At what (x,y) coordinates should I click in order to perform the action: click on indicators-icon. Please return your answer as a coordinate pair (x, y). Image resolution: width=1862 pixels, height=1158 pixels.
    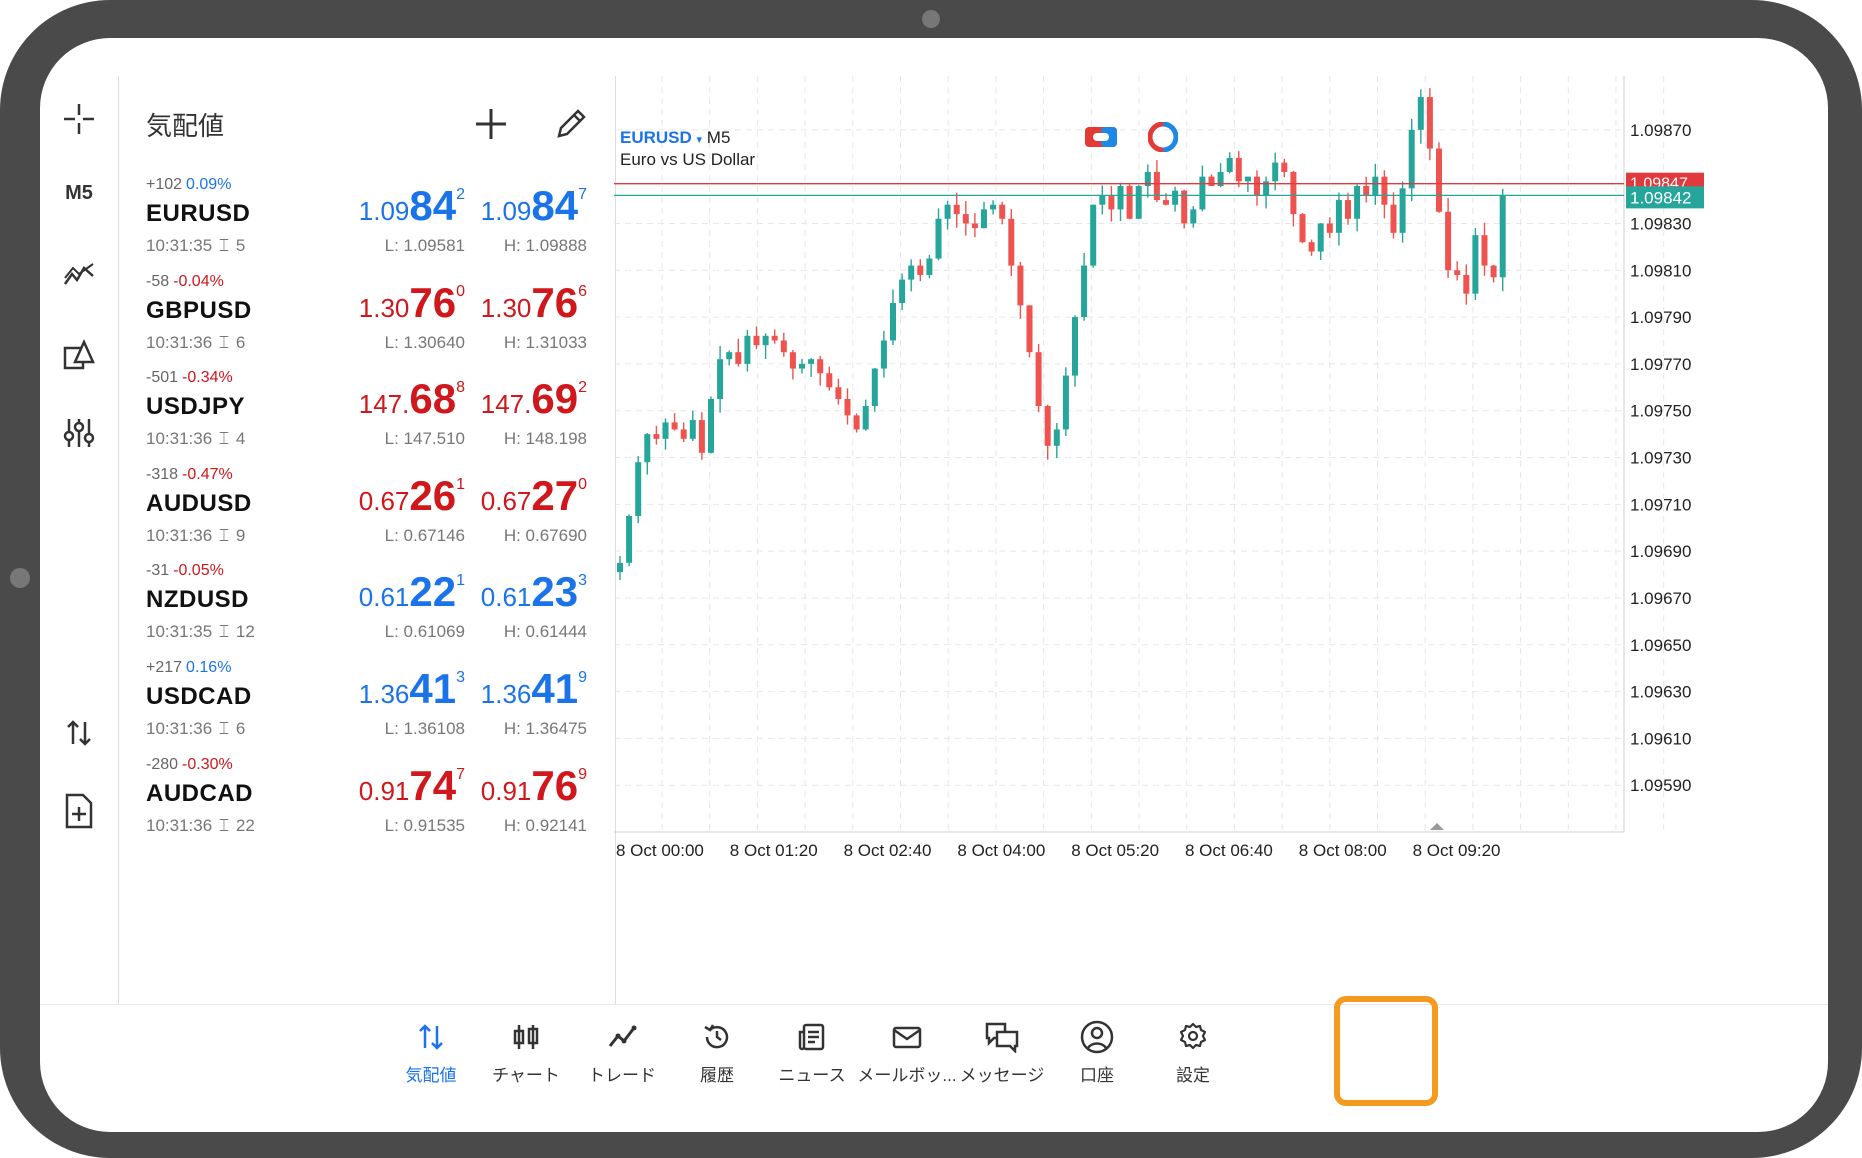
    Looking at the image, I should click on (79, 277).